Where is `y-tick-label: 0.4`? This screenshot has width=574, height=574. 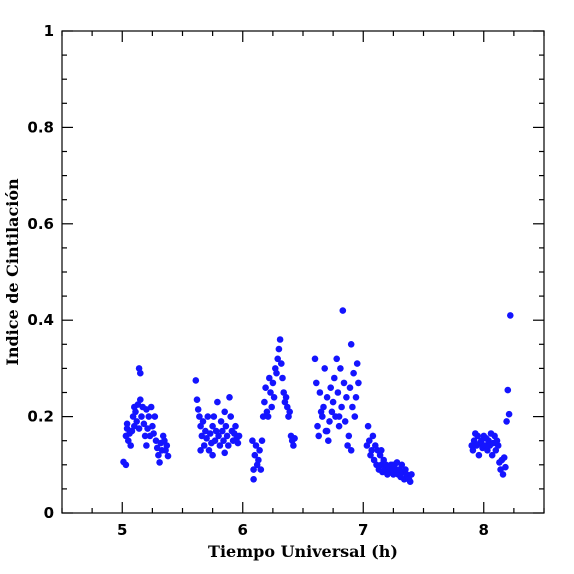
y-tick-label: 0.4 is located at coordinates (40, 320).